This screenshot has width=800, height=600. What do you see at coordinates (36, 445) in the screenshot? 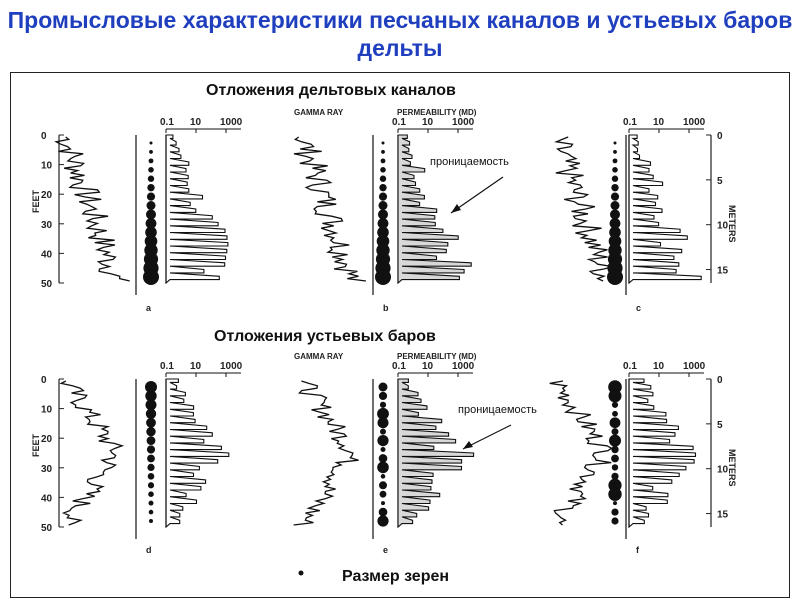
I see `feet-axis-label: FEET` at bounding box center [36, 445].